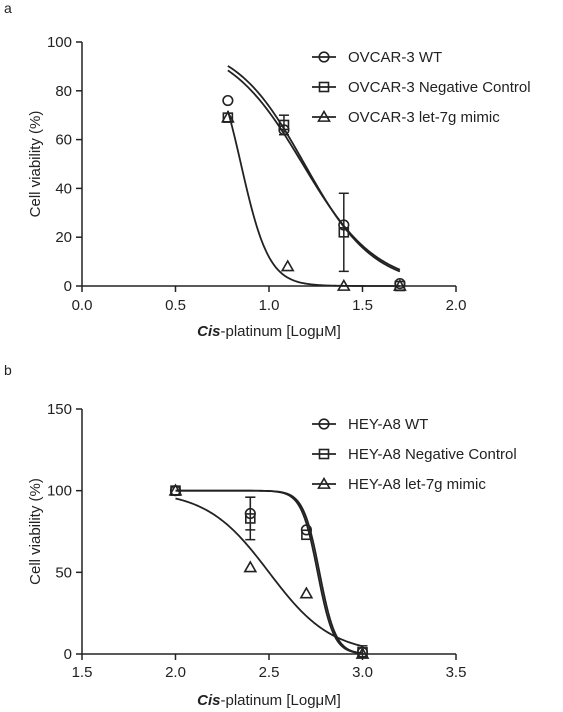 The width and height of the screenshot is (563, 712). What do you see at coordinates (439, 87) in the screenshot?
I see `legend-label: OVCAR-3 Negative Control` at bounding box center [439, 87].